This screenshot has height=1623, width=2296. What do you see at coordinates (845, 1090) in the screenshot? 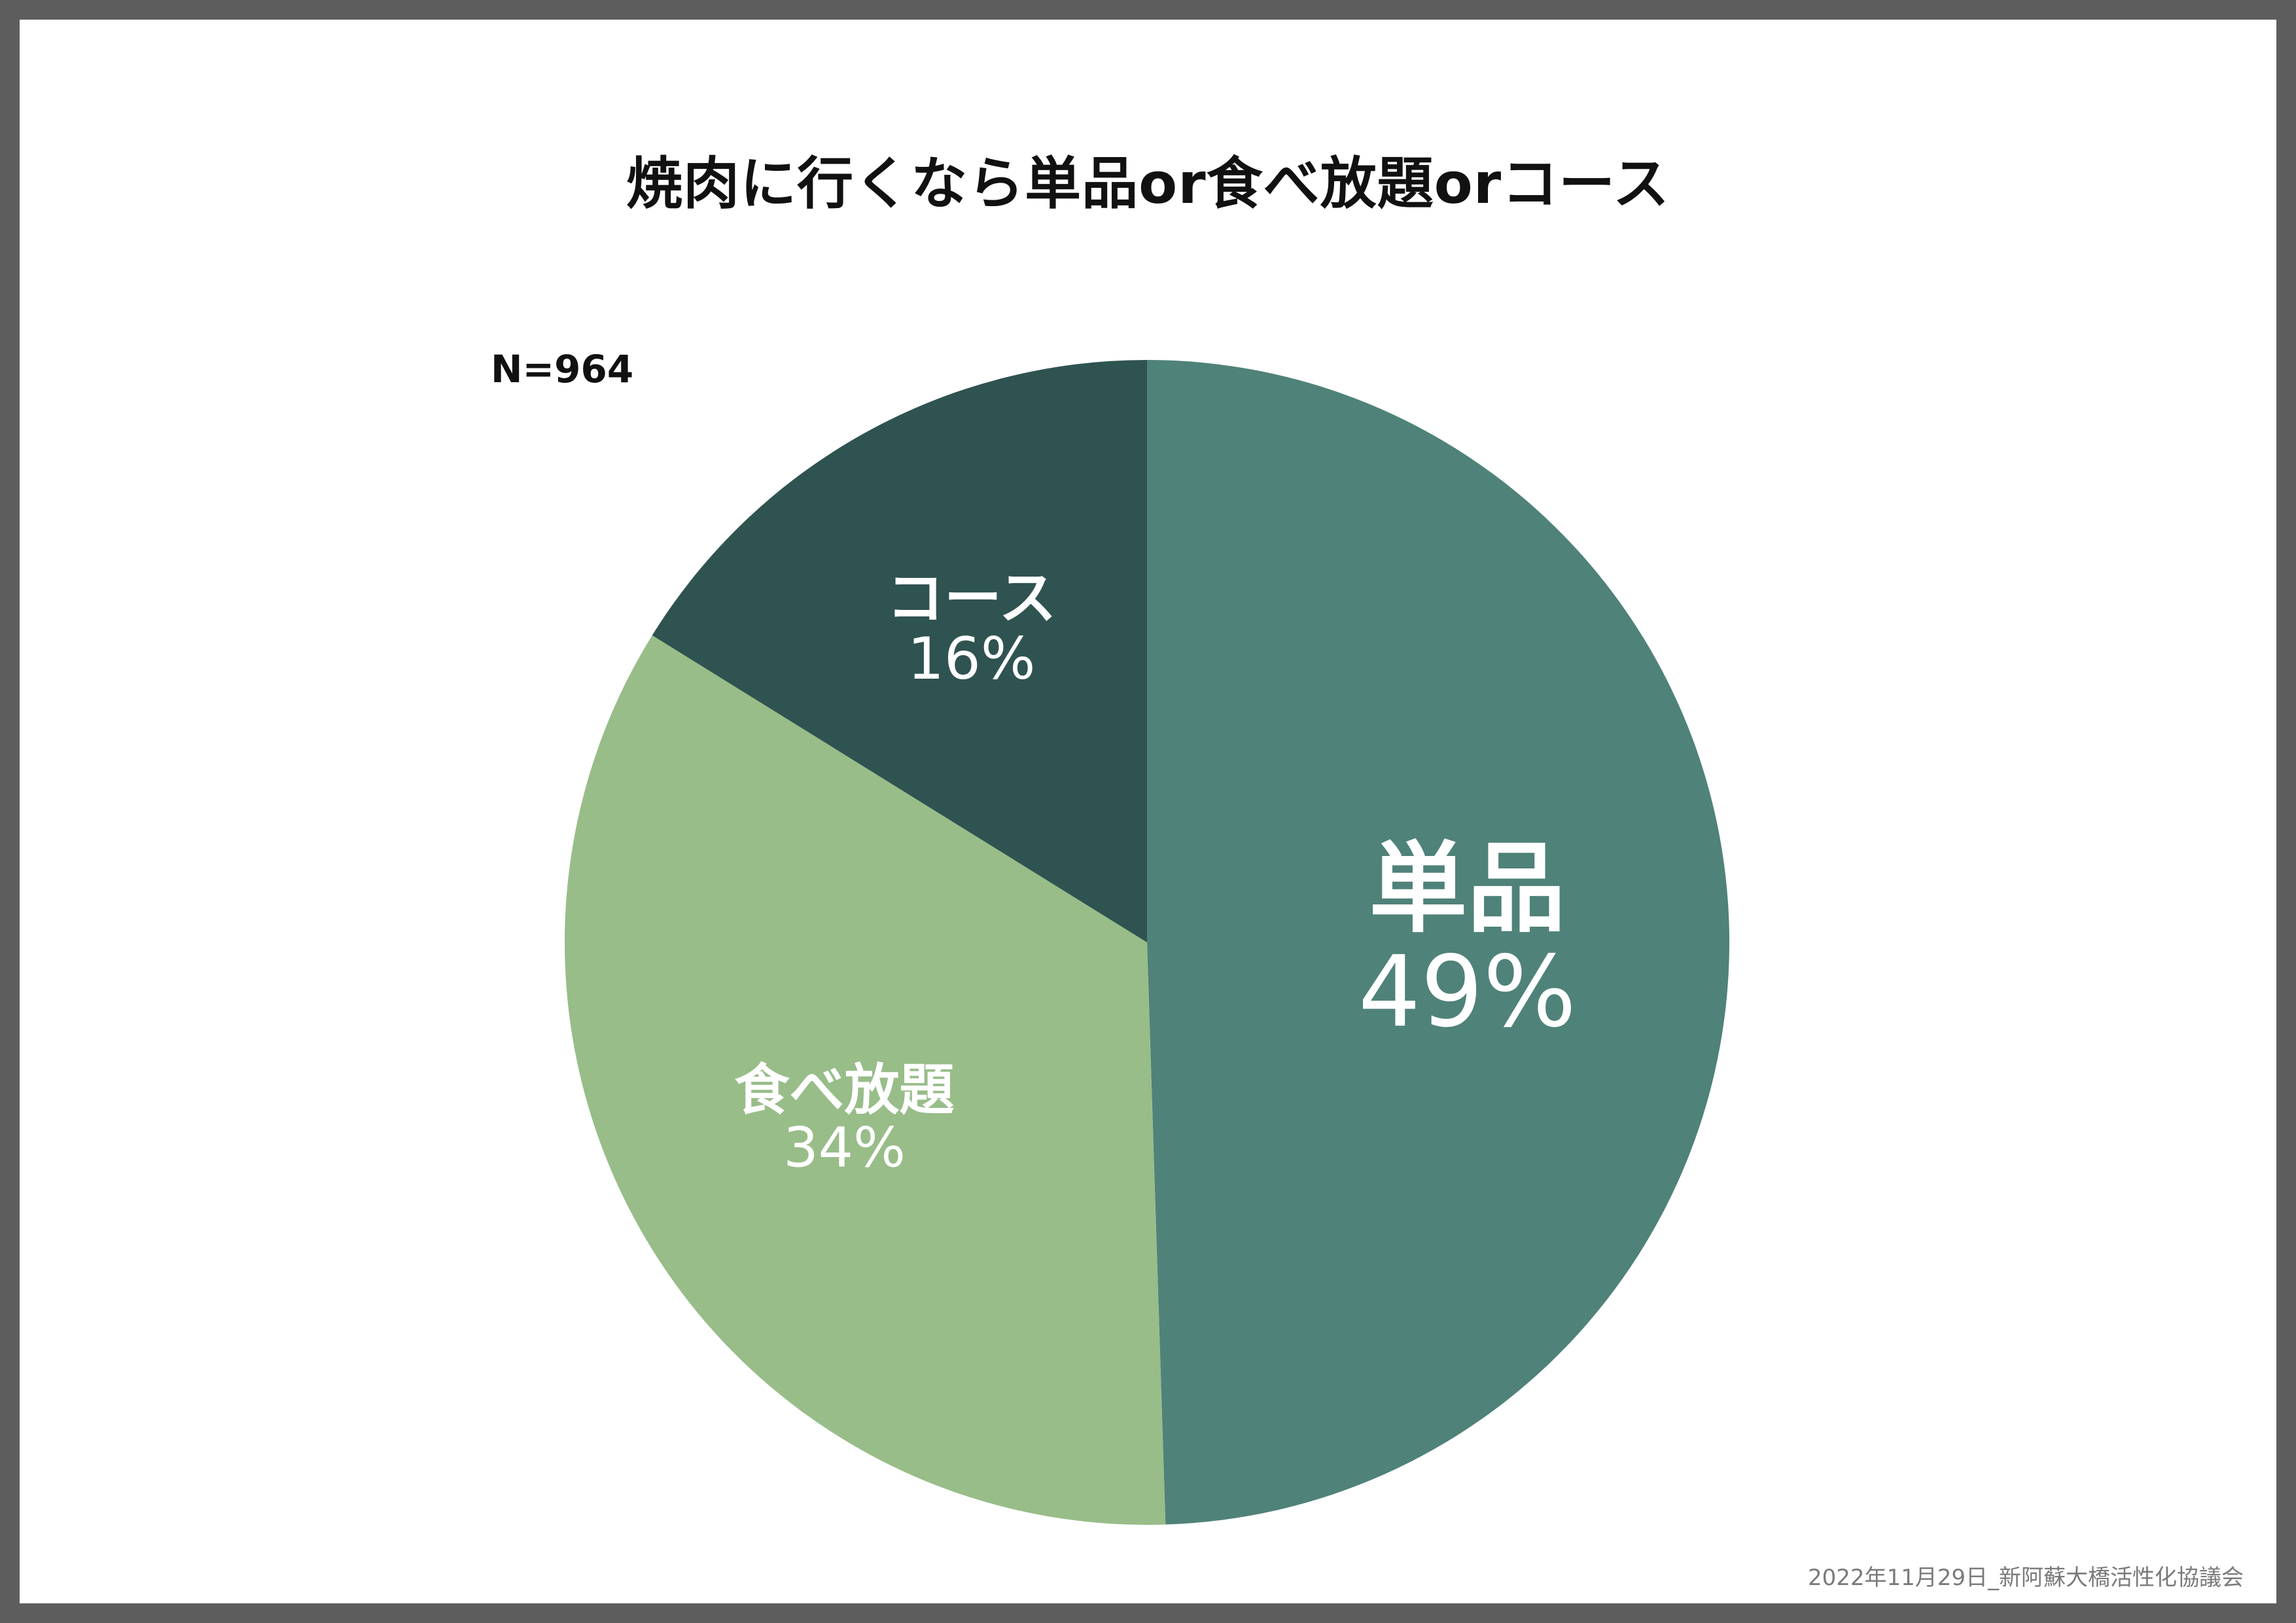
I see `slice-label: 食べ放題` at bounding box center [845, 1090].